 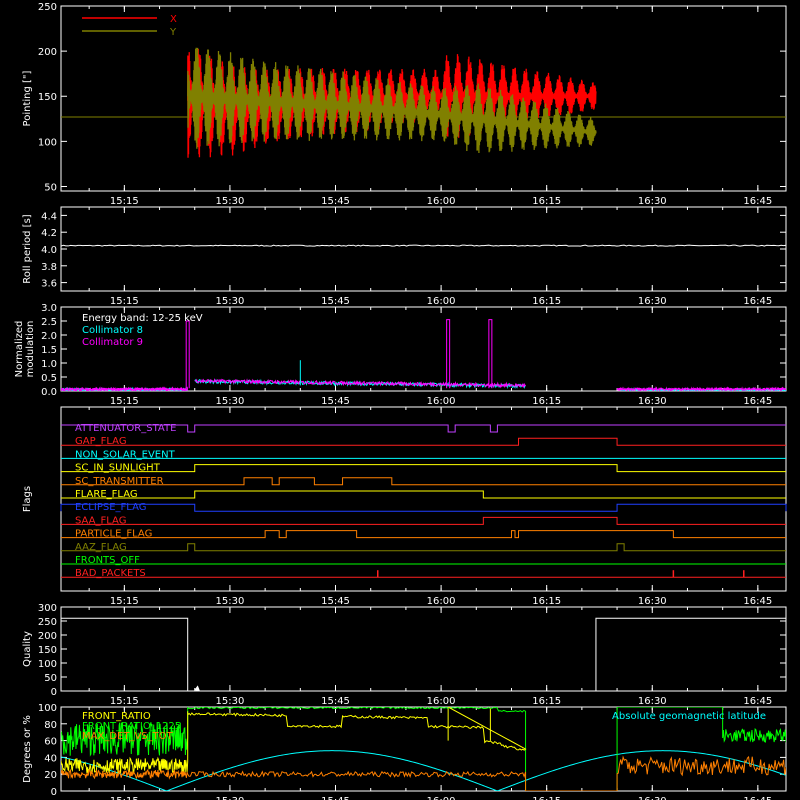 I want to click on legend-label: FRONT_RATIO_1225, so click(x=131, y=726).